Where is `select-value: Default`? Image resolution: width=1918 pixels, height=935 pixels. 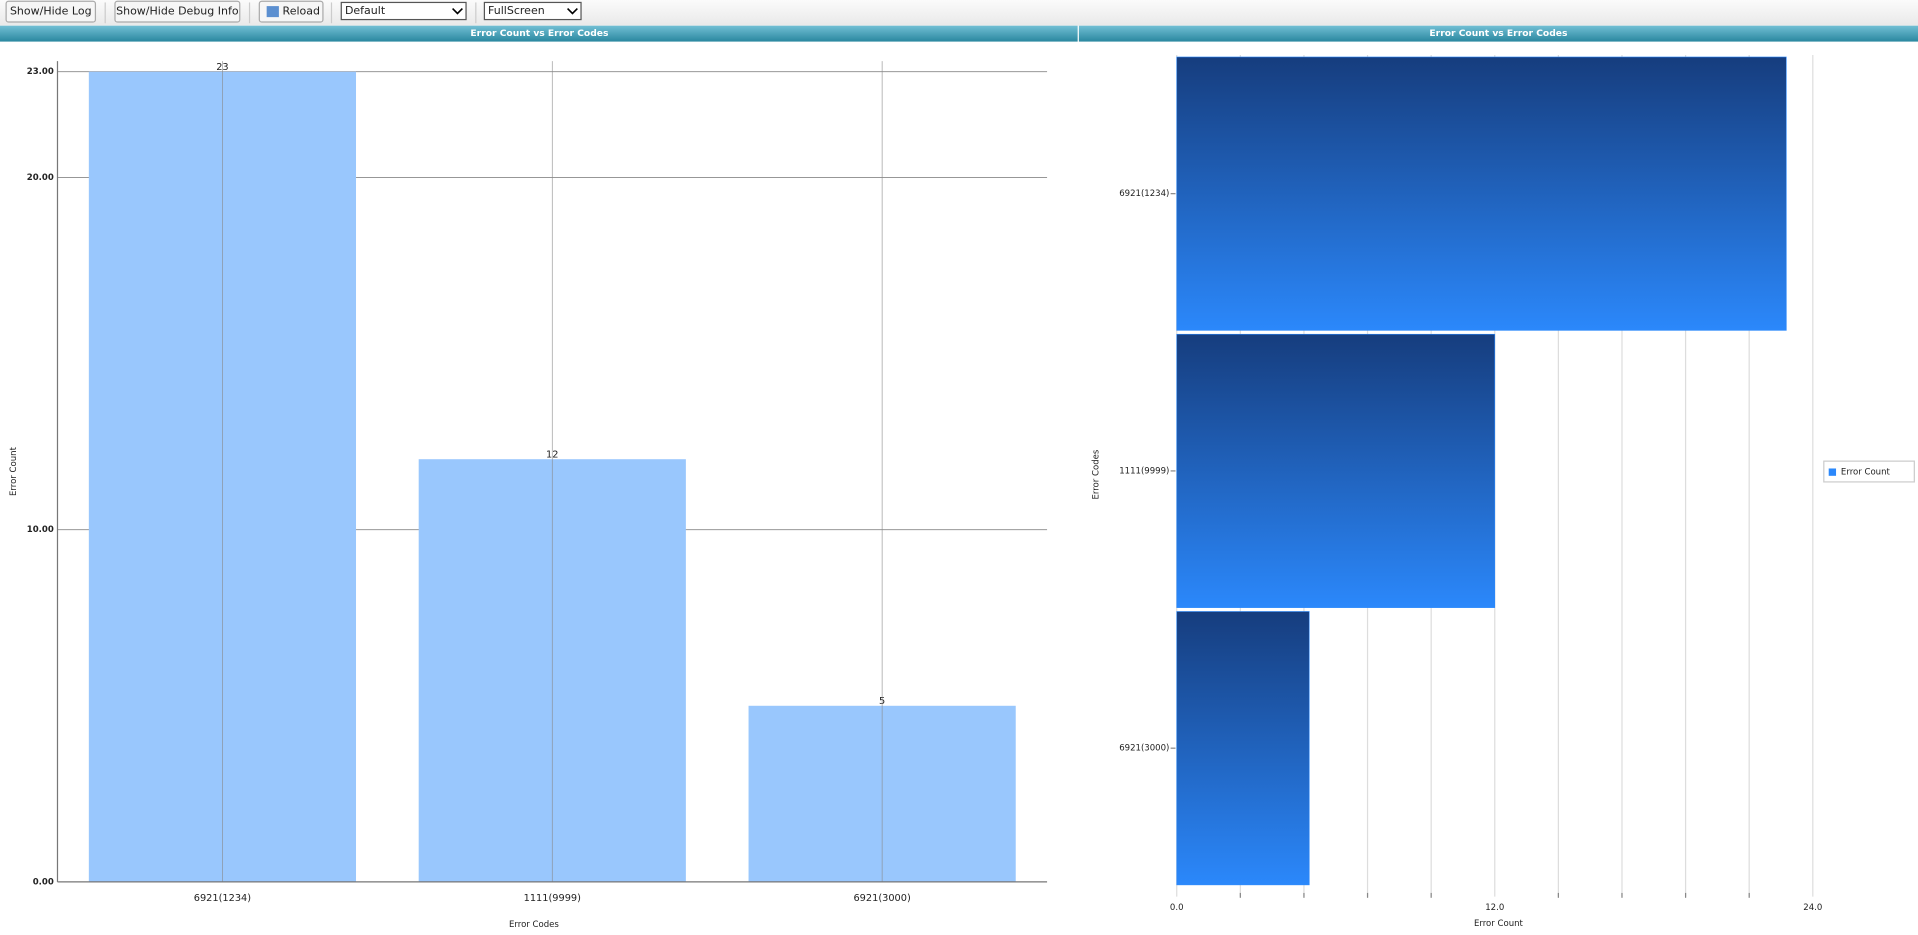 select-value: Default is located at coordinates (365, 10).